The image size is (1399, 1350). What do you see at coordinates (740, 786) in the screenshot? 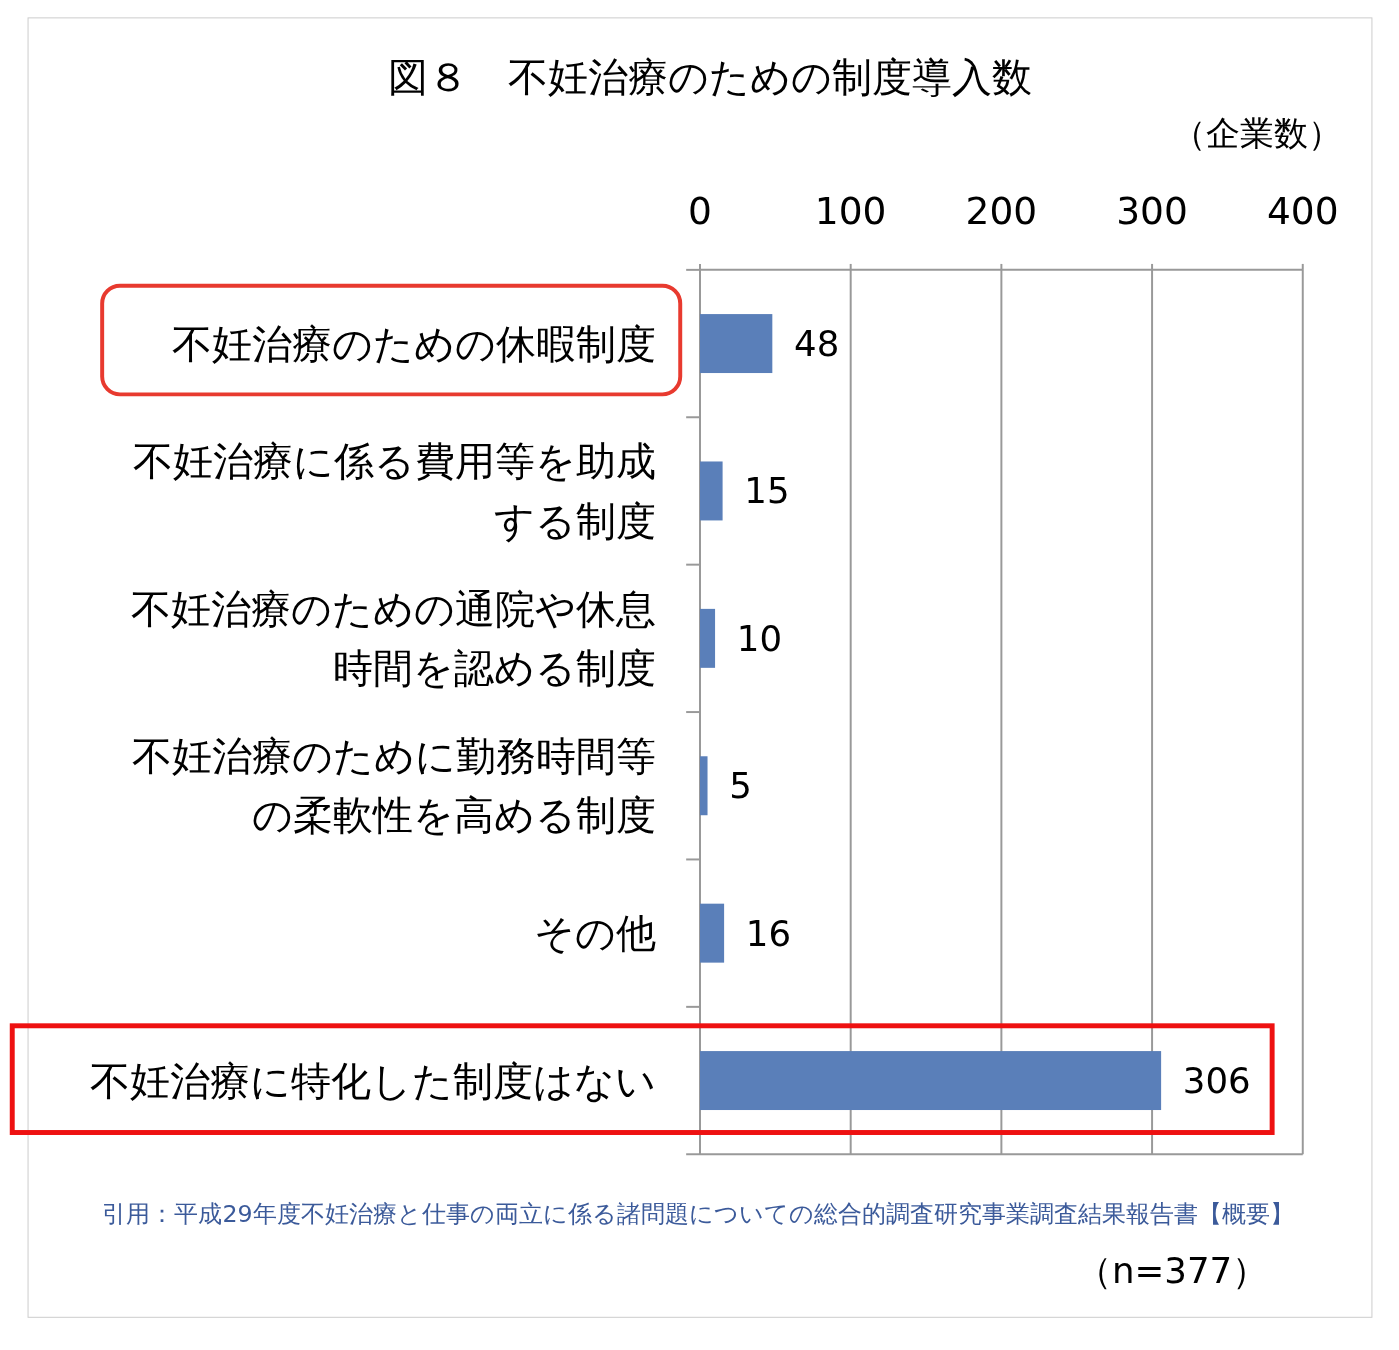
I see `data-label: 5` at bounding box center [740, 786].